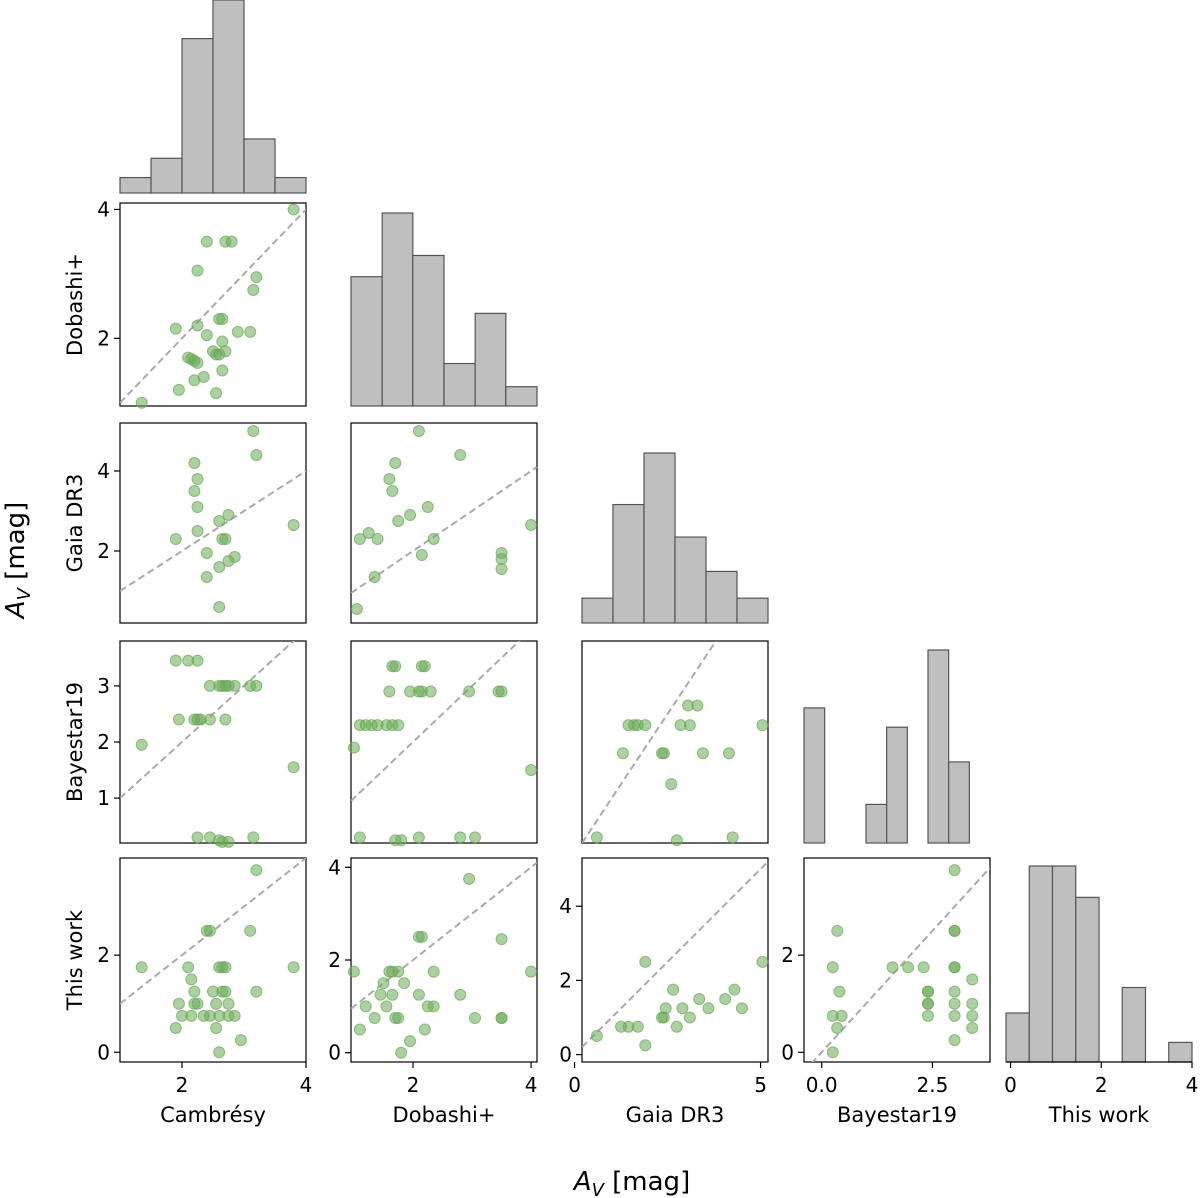 The image size is (1200, 1198). I want to click on x-tick-label: 2, so click(1101, 1085).